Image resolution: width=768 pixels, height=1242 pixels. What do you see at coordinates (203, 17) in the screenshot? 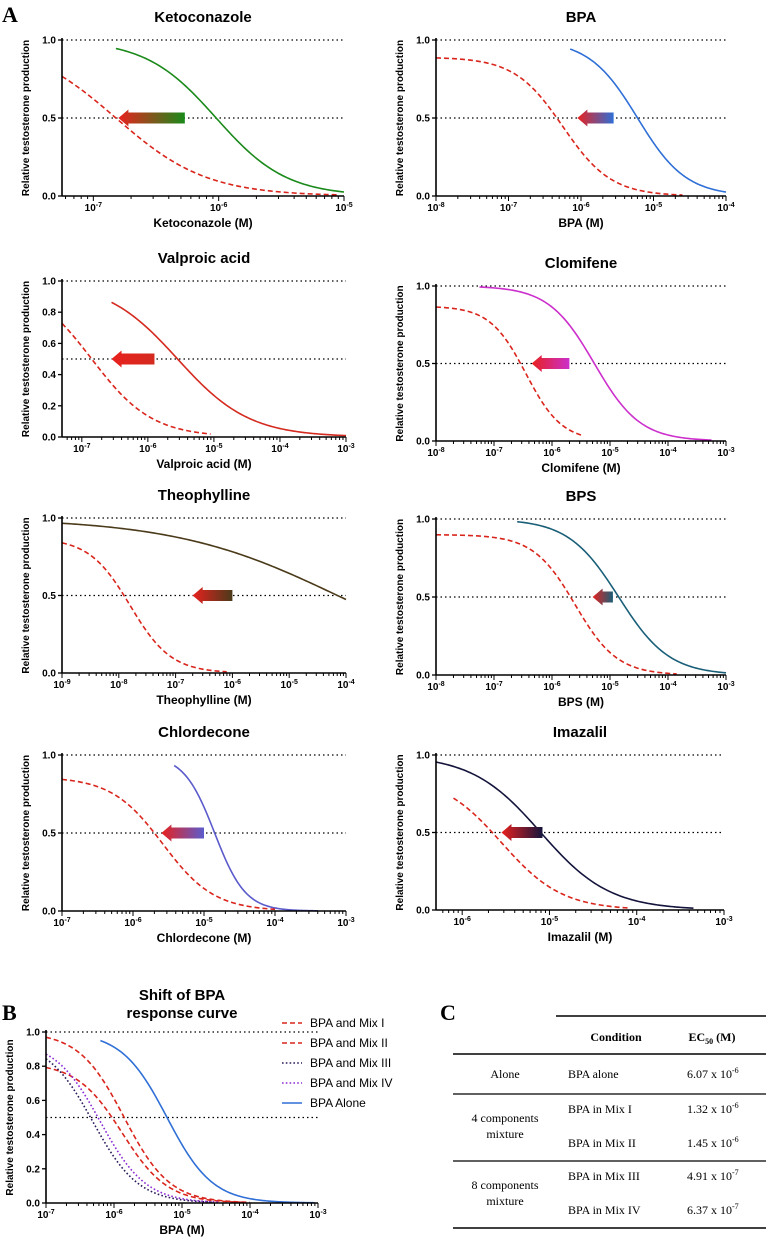
I see `chart-title: Ketoconazole` at bounding box center [203, 17].